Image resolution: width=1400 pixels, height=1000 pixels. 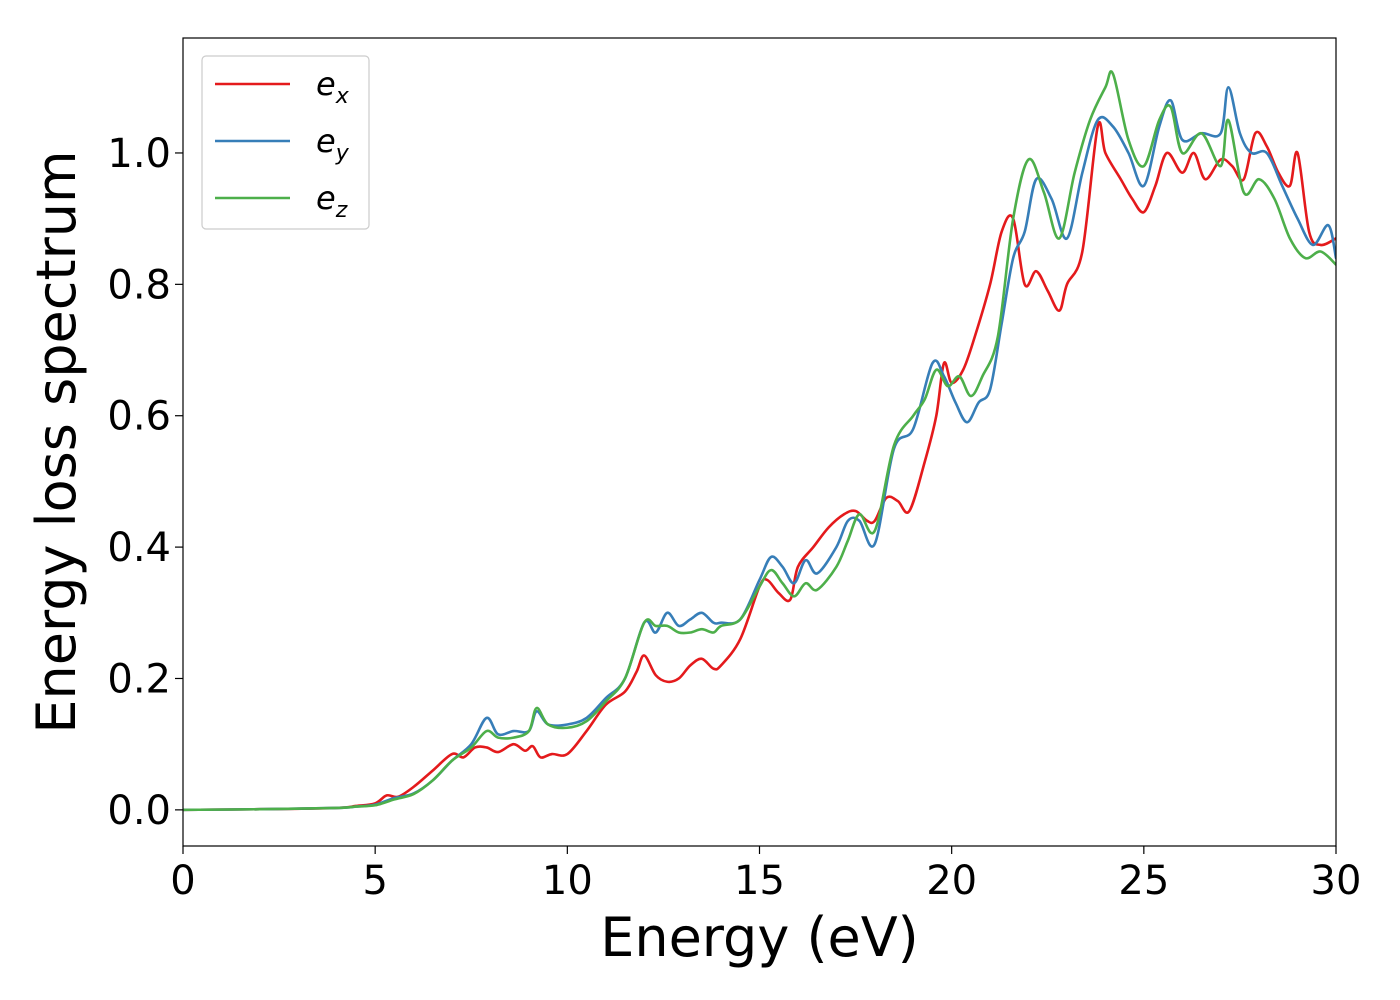 I want to click on x-tick-label: 15, so click(x=759, y=881).